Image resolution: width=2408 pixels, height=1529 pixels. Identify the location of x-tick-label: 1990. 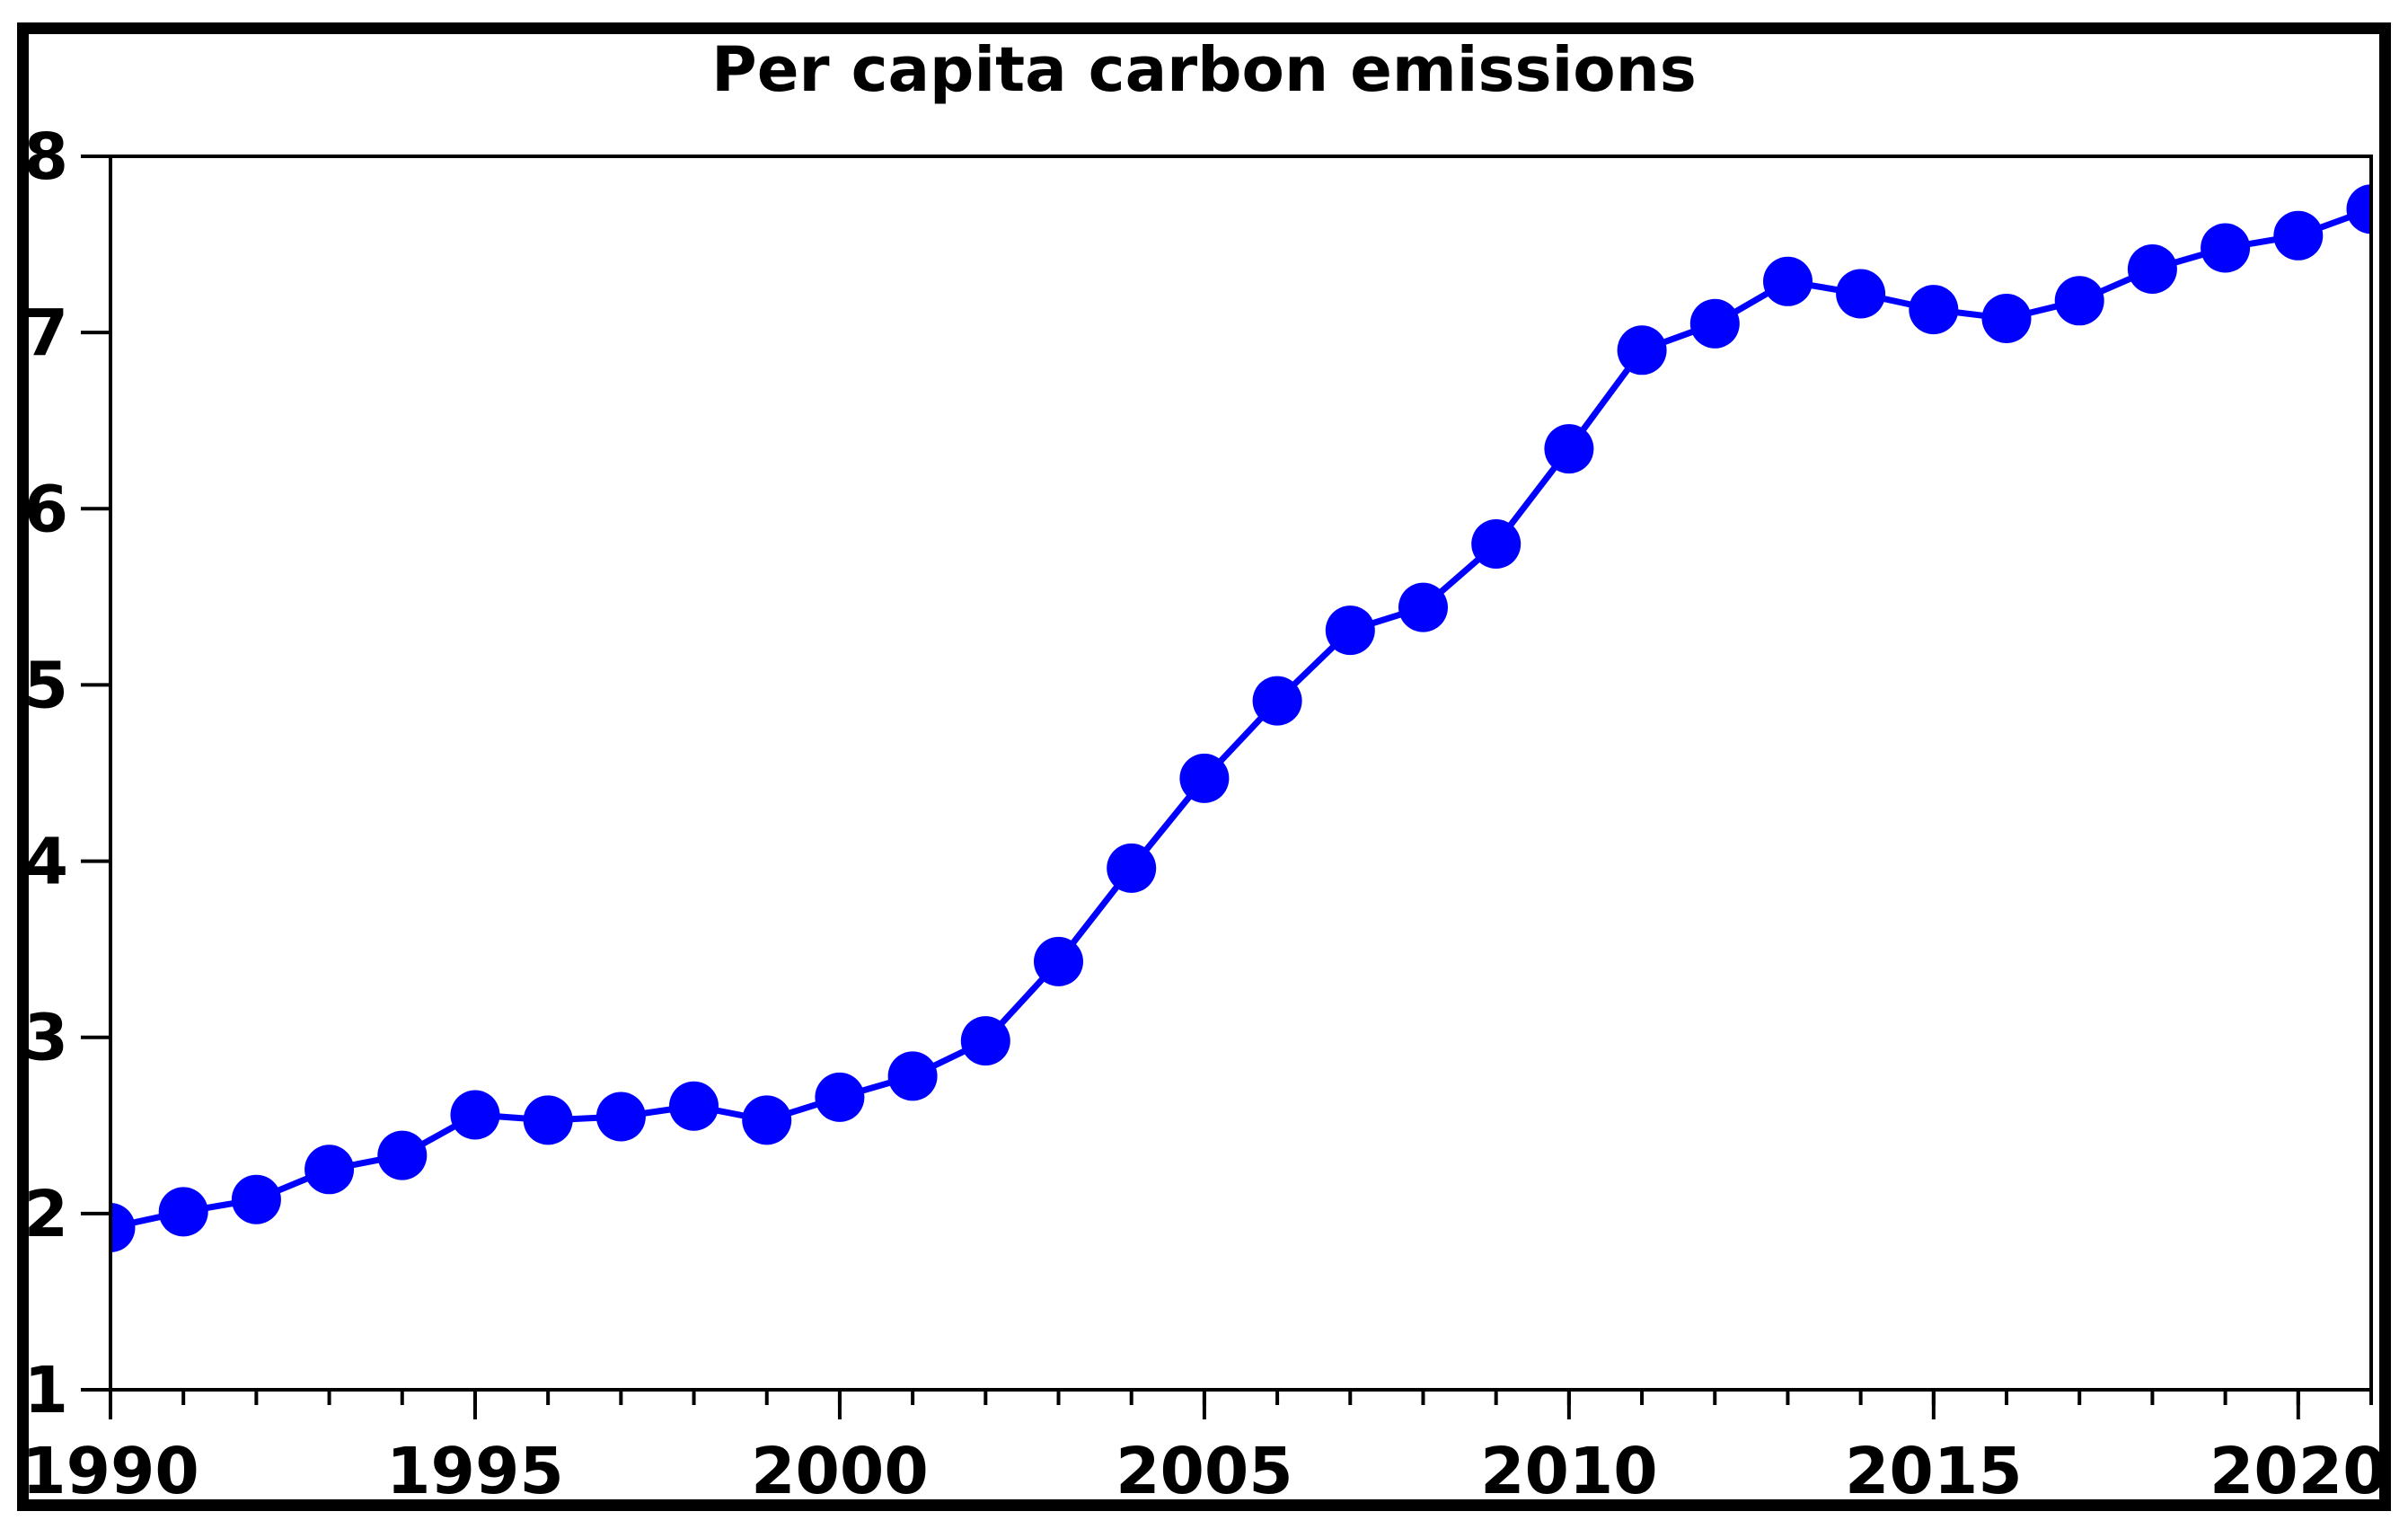
(110, 1471).